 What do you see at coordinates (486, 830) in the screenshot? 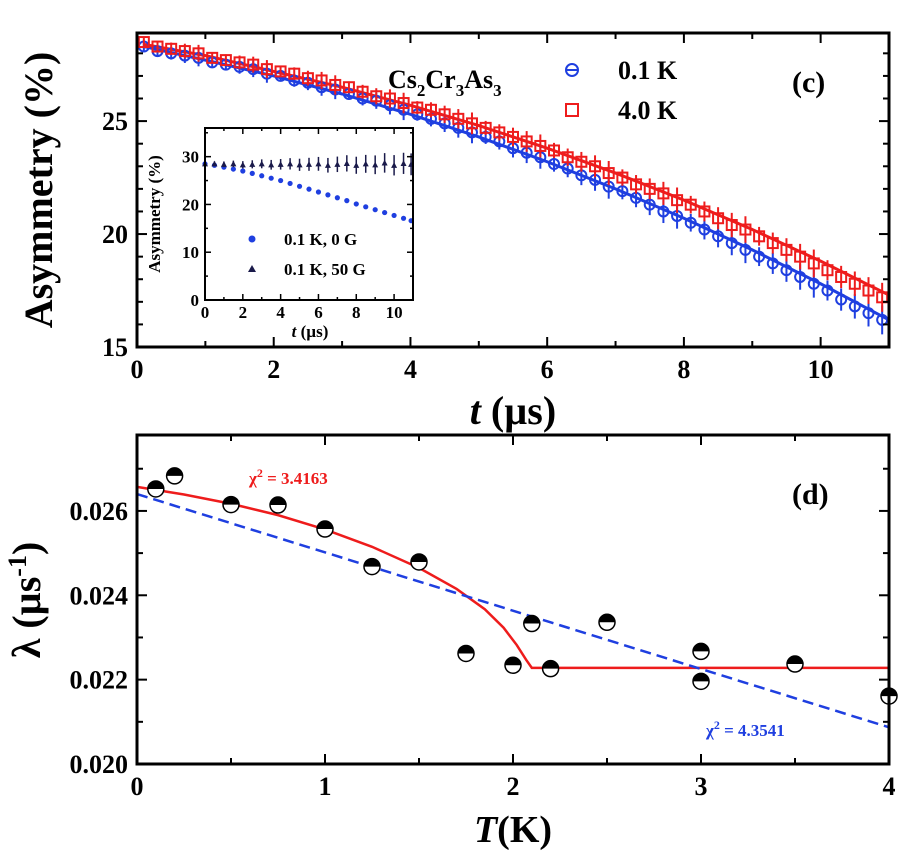
I see `panel-d-xlabel-var: T` at bounding box center [486, 830].